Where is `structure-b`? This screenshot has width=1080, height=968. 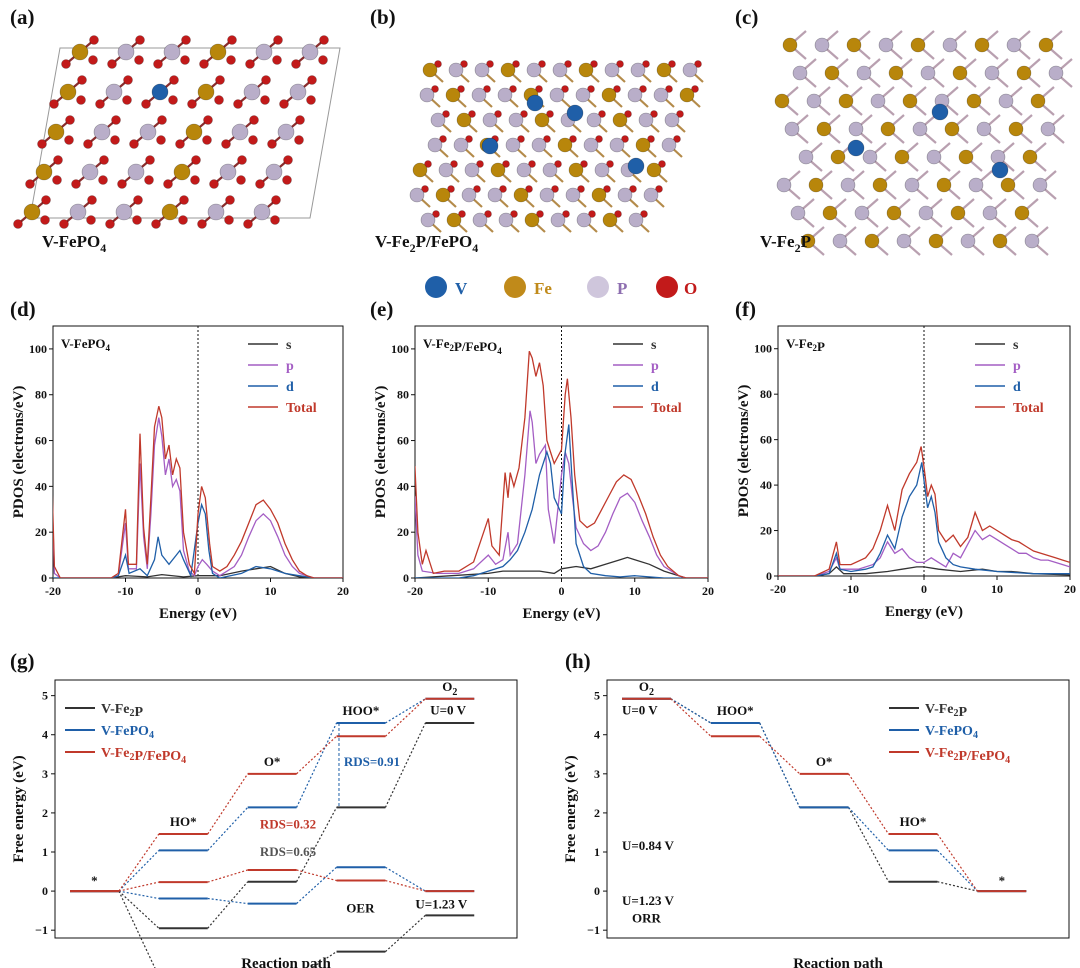
structure-b is located at coordinates (556, 146).